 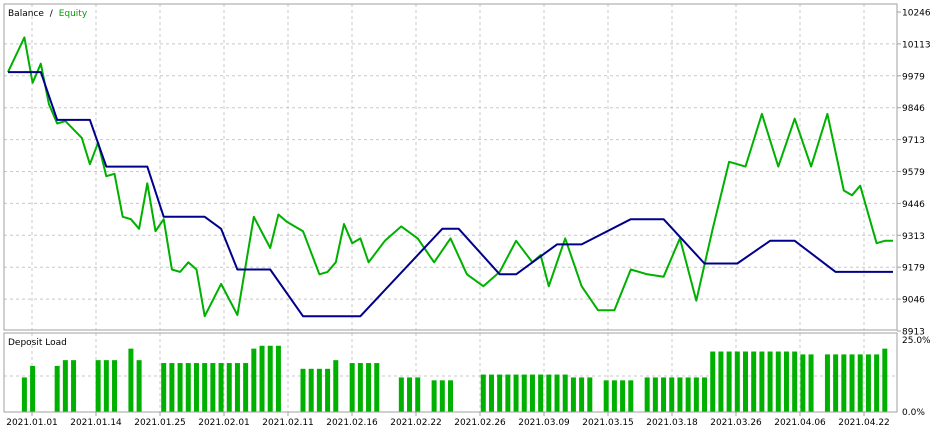 I want to click on y-tick-label: 9313, so click(x=913, y=237).